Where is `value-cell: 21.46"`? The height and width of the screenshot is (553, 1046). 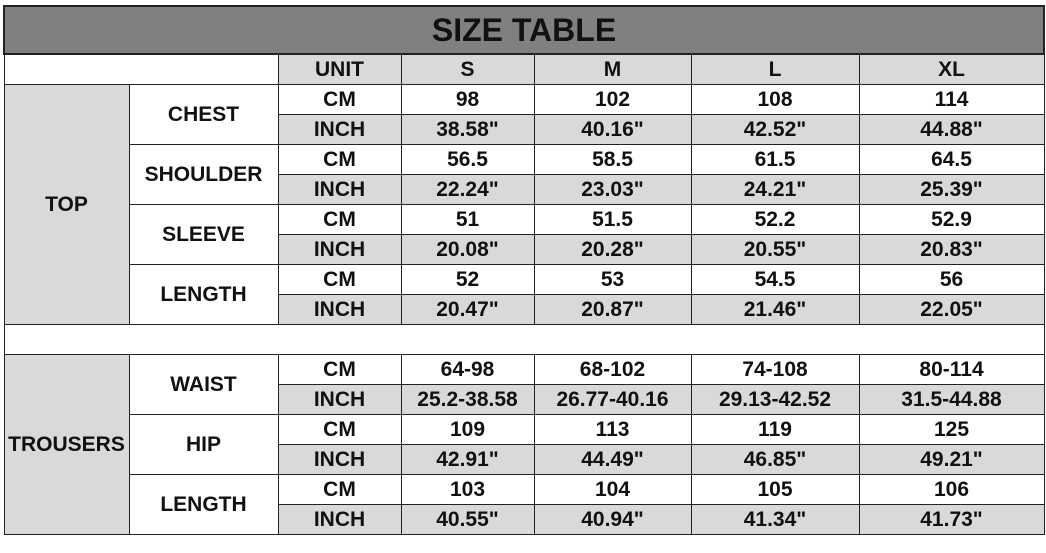 value-cell: 21.46" is located at coordinates (775, 309).